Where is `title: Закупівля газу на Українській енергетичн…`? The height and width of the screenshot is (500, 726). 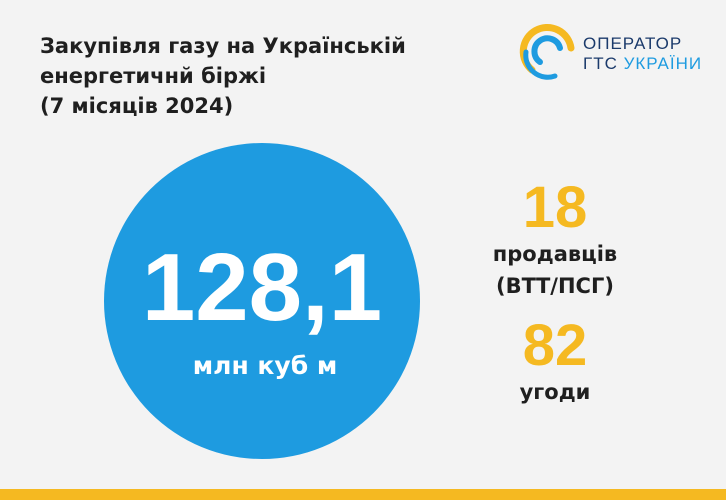
title: Закупівля газу на Українській енергетичн… is located at coordinates (223, 76).